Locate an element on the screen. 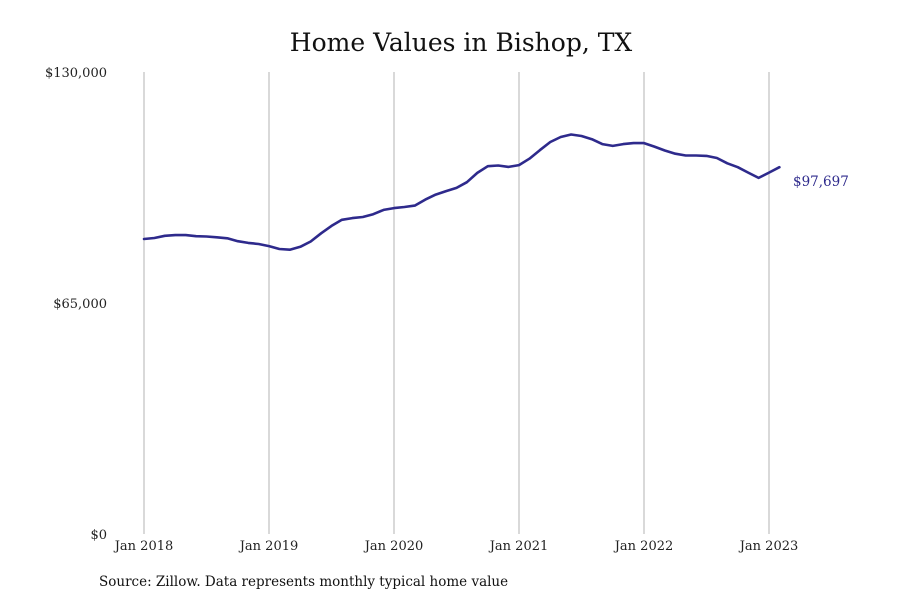 The height and width of the screenshot is (600, 900). x-tick-label: Jan 2019 is located at coordinates (268, 546).